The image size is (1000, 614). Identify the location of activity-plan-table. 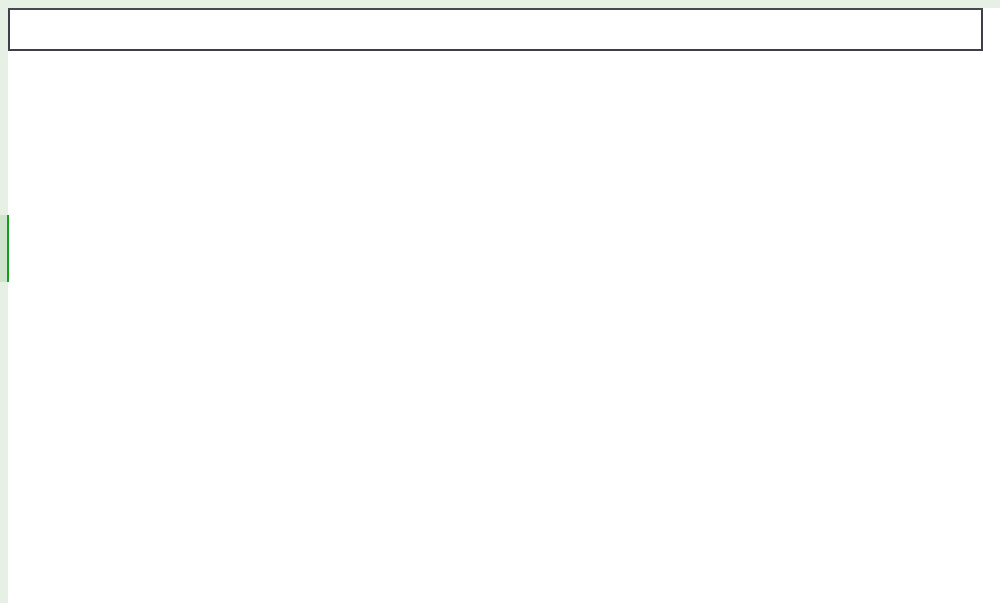
(495, 29).